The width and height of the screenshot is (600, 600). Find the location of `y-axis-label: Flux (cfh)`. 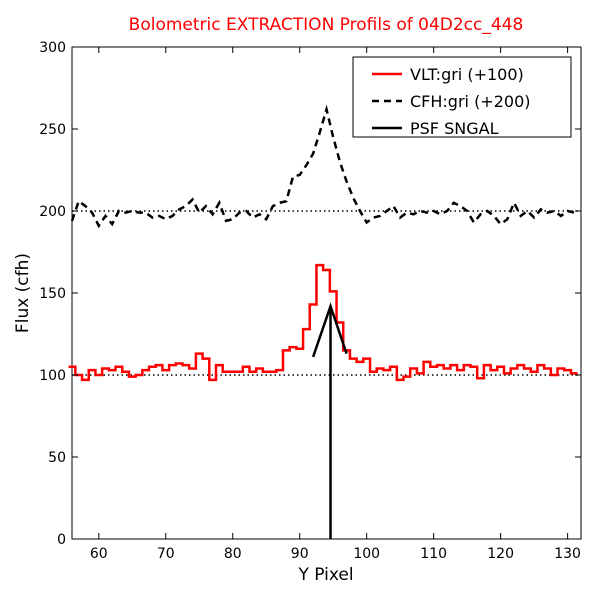

y-axis-label: Flux (cfh) is located at coordinates (23, 293).